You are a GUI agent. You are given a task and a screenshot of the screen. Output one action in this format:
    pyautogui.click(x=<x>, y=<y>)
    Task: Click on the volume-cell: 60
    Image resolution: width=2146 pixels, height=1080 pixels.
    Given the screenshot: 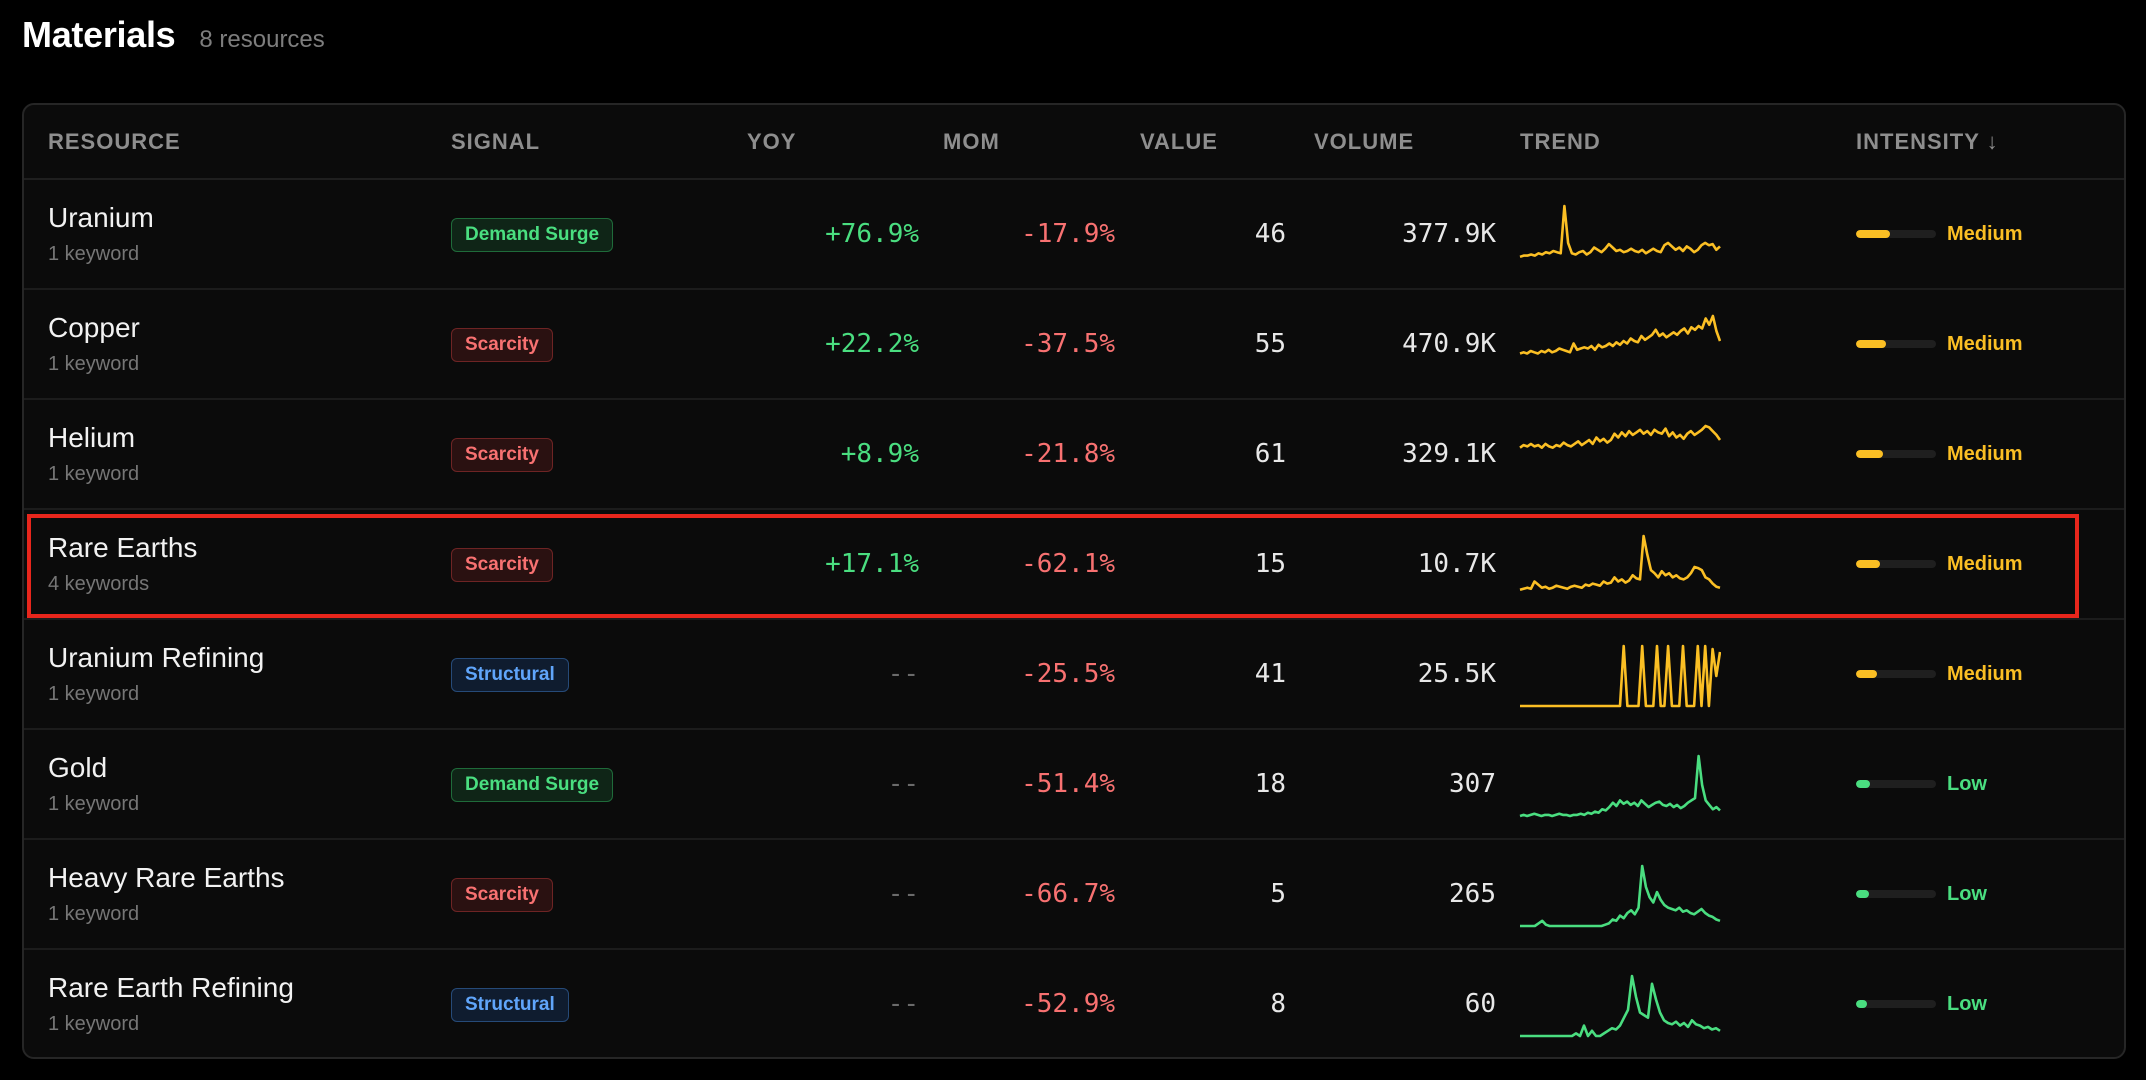 What is the action you would take?
    pyautogui.click(x=1480, y=1004)
    